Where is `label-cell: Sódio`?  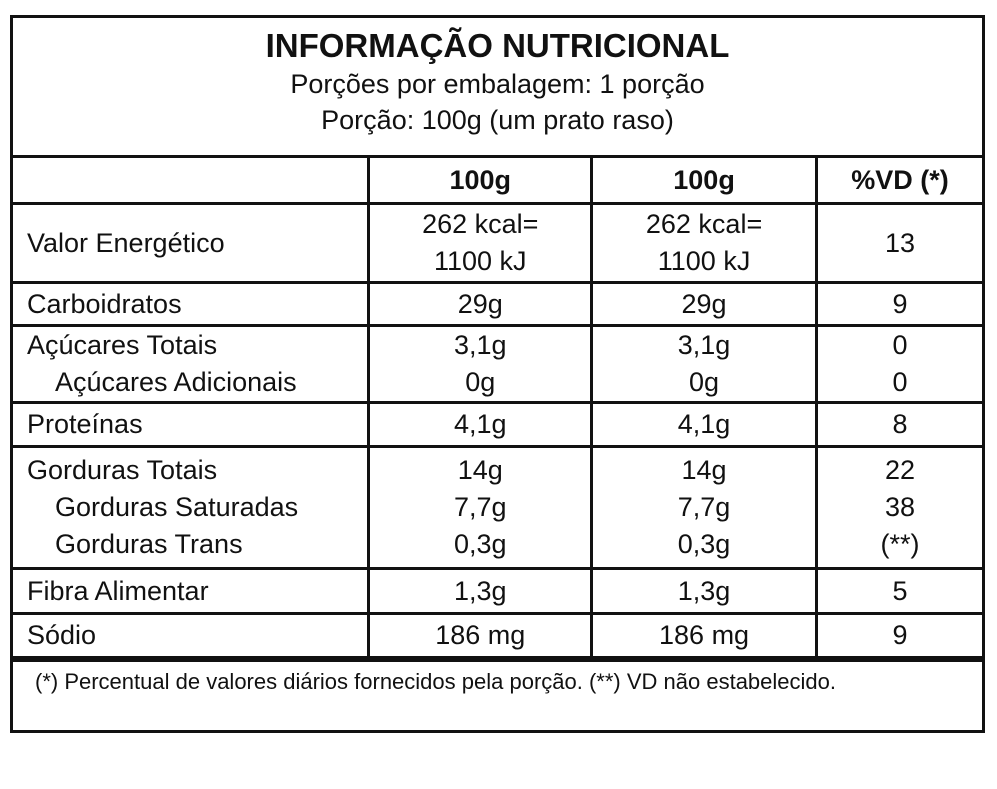 label-cell: Sódio is located at coordinates (192, 635).